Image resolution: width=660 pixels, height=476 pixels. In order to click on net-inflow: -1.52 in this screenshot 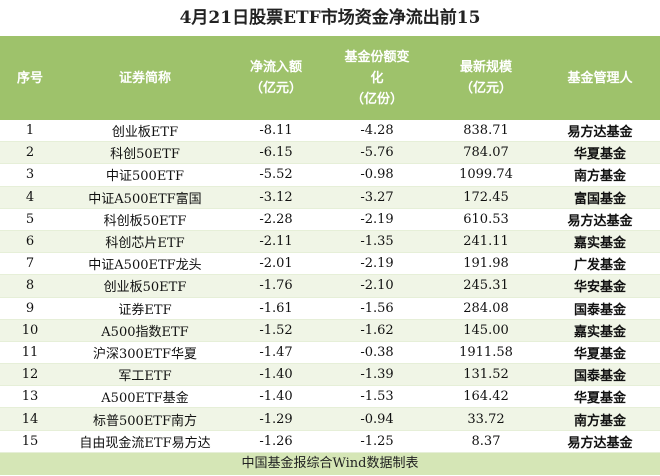, I will do `click(276, 330)`.